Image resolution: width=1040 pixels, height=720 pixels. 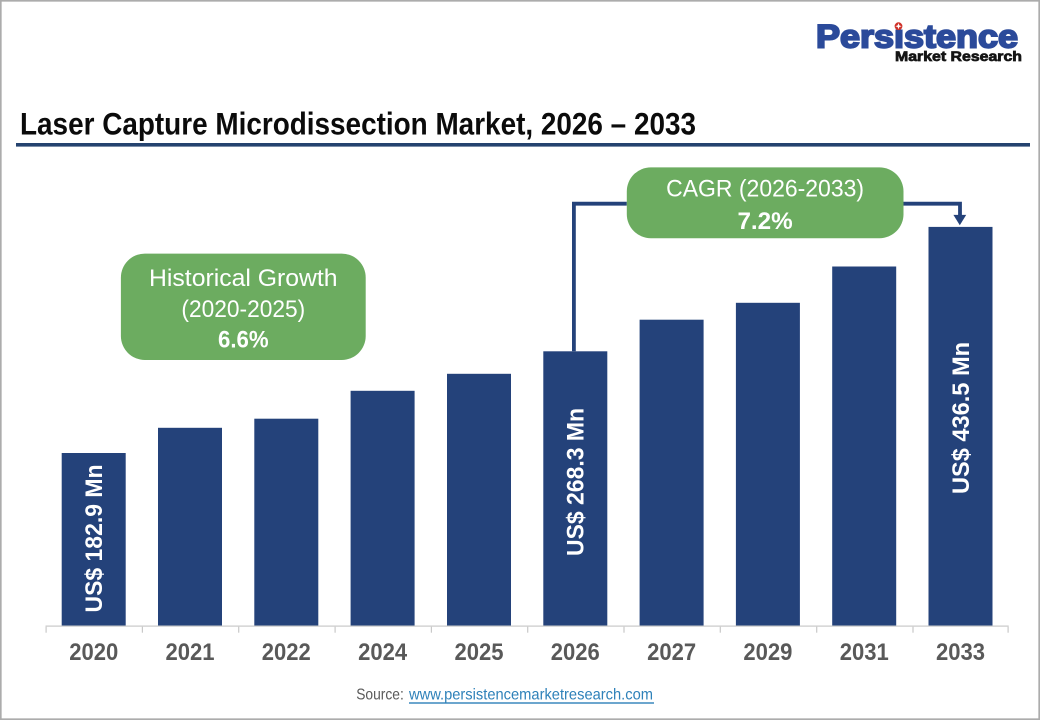 What do you see at coordinates (190, 652) in the screenshot?
I see `svg-text: 2021` at bounding box center [190, 652].